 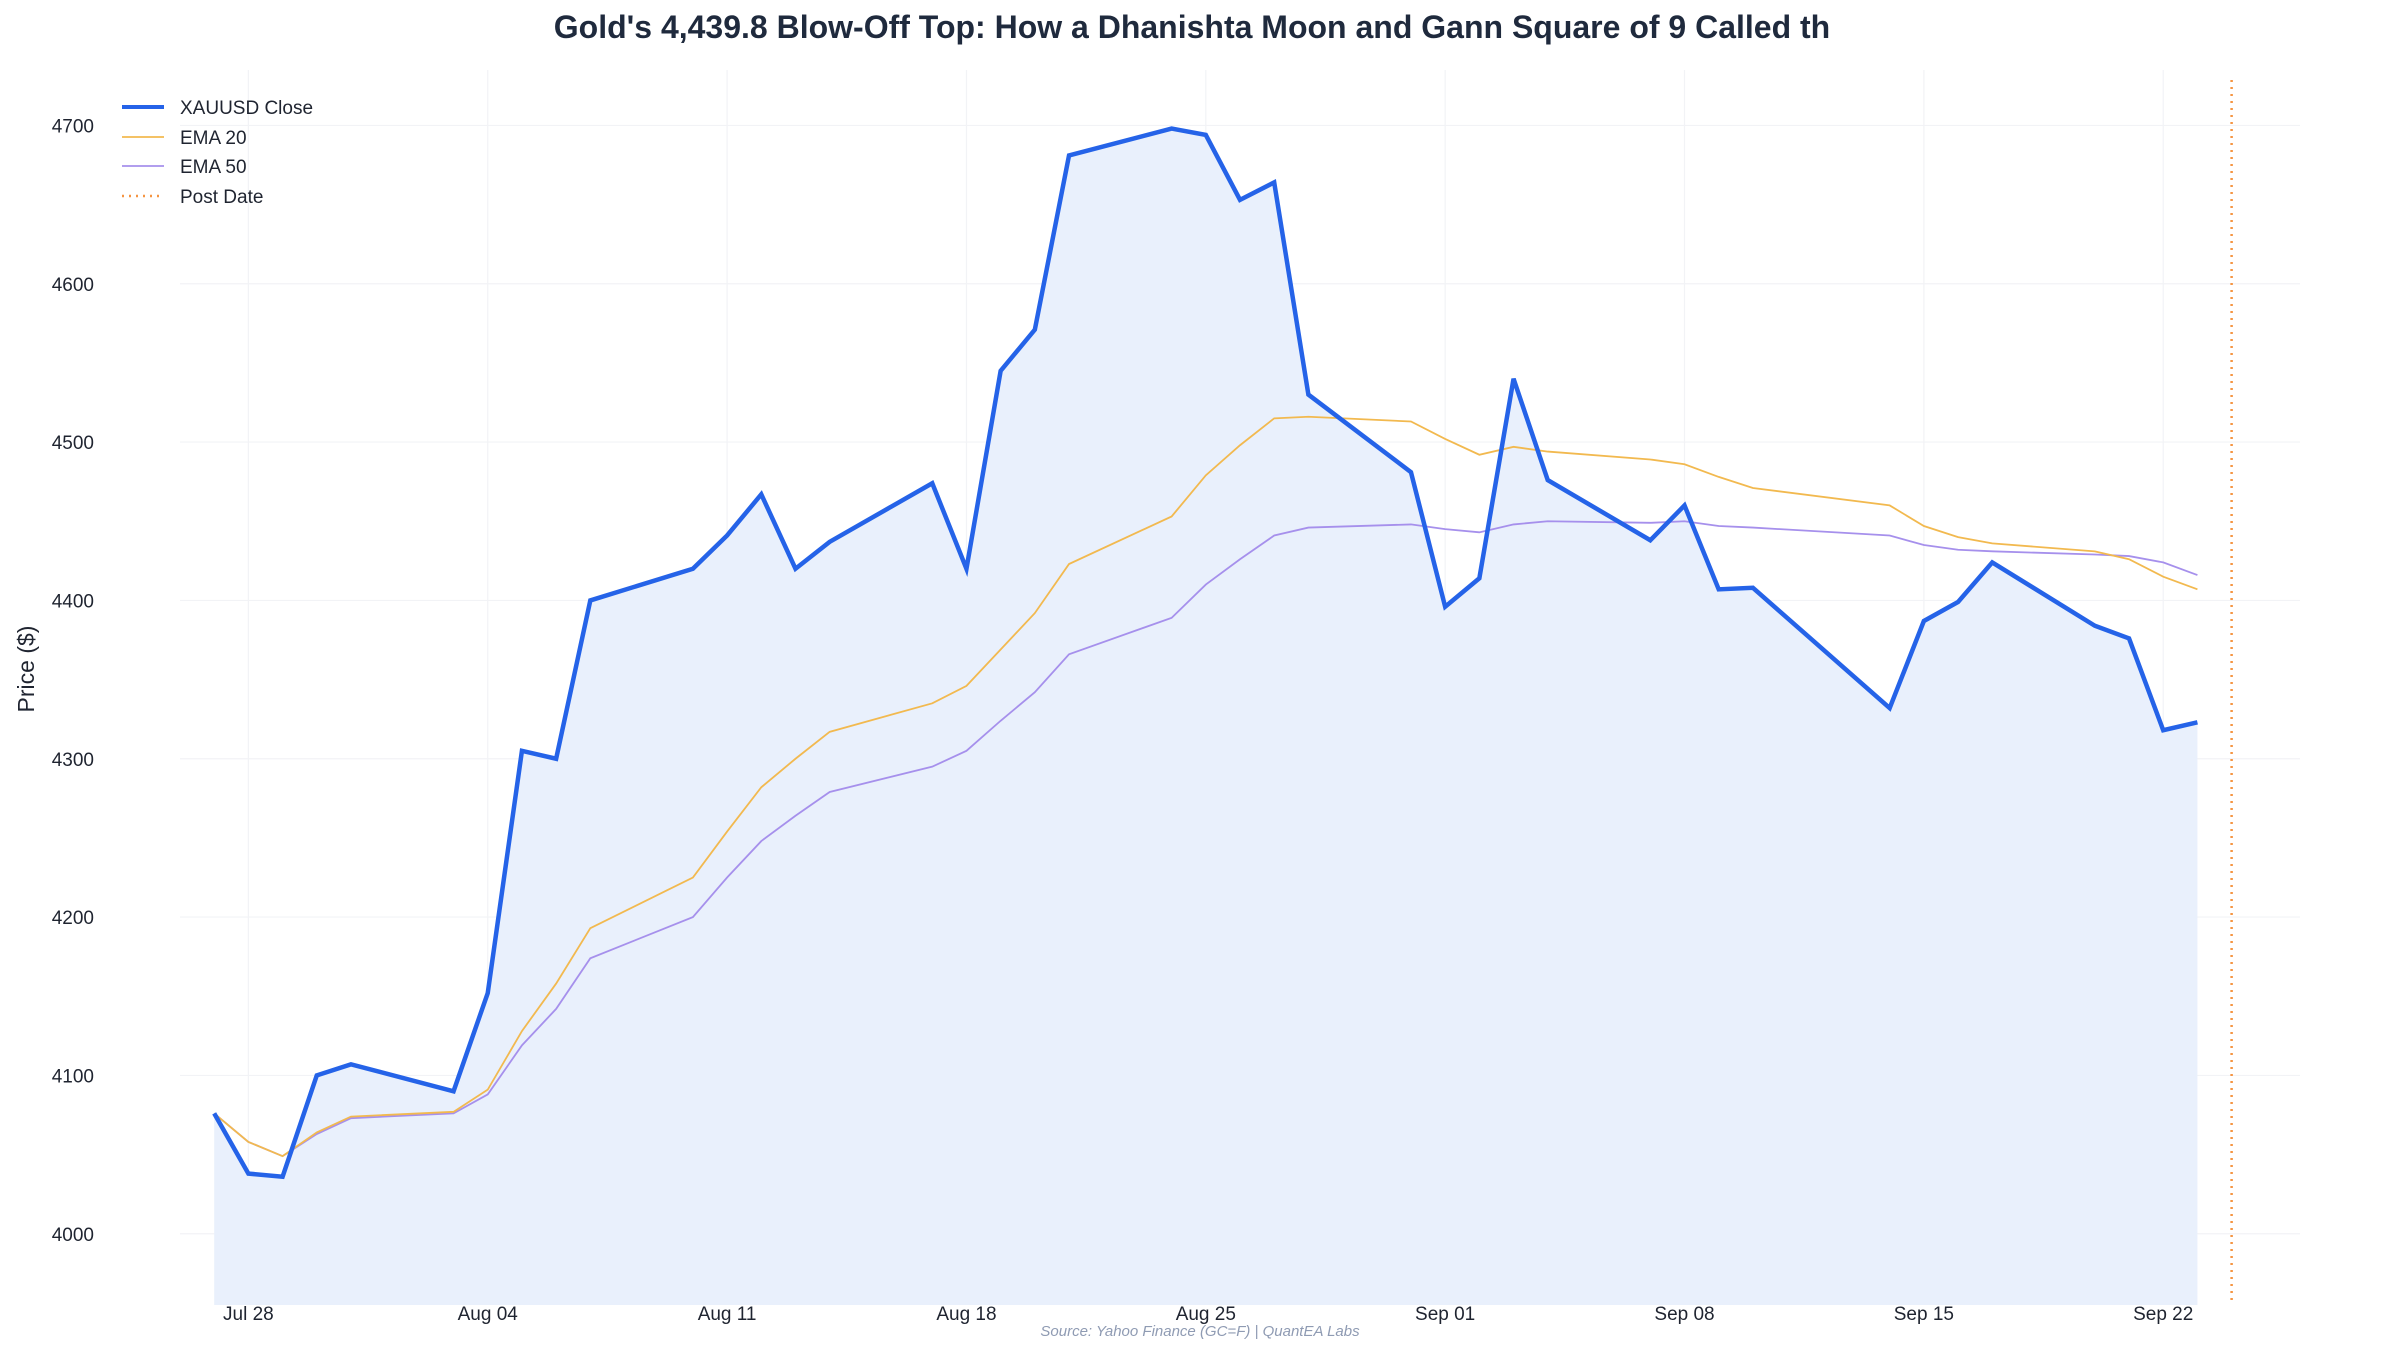 I want to click on x-tick-label: Sep 22, so click(x=2163, y=1314).